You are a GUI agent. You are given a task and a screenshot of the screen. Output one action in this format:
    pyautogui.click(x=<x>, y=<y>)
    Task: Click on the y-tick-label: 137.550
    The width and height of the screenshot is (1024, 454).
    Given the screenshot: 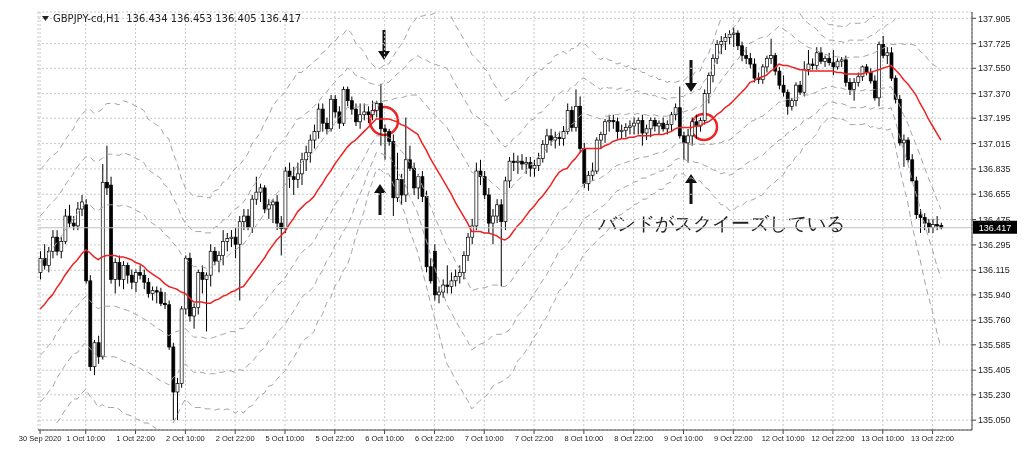 What is the action you would take?
    pyautogui.click(x=994, y=68)
    